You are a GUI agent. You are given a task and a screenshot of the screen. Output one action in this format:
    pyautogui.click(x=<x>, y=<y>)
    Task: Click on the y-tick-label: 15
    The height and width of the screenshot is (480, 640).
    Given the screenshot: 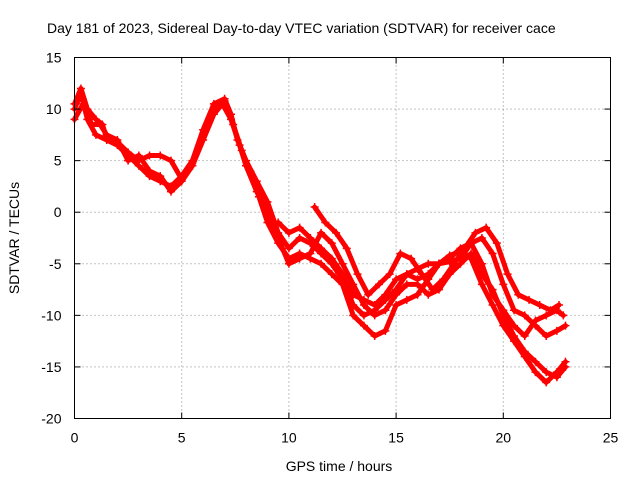 What is the action you would take?
    pyautogui.click(x=54, y=58)
    